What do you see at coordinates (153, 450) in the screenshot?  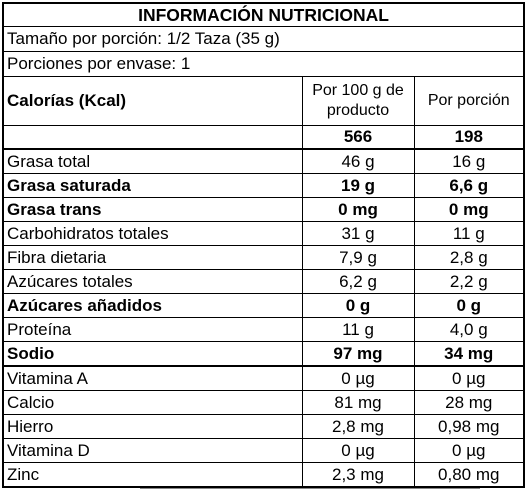 I see `nutrient-name: Vitamina D` at bounding box center [153, 450].